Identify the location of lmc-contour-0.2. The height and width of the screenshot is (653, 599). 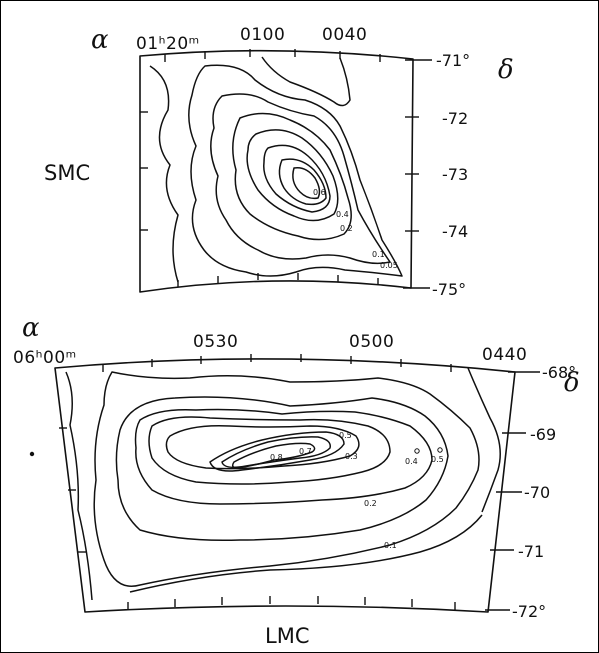
(283, 456).